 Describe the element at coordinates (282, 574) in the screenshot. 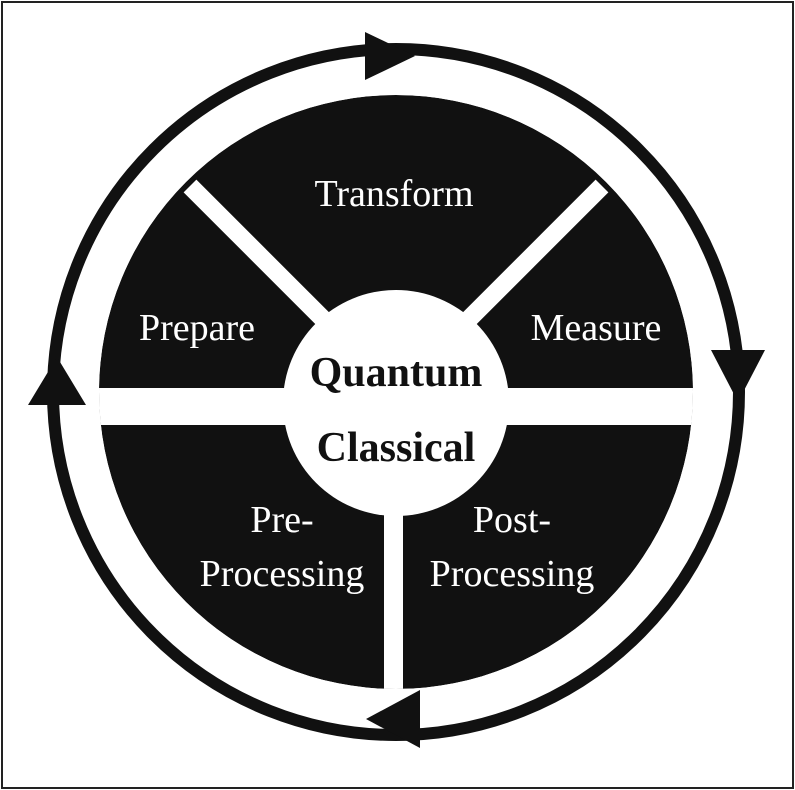

I see `segment-label-pre-processing-line2: Processing` at that location.